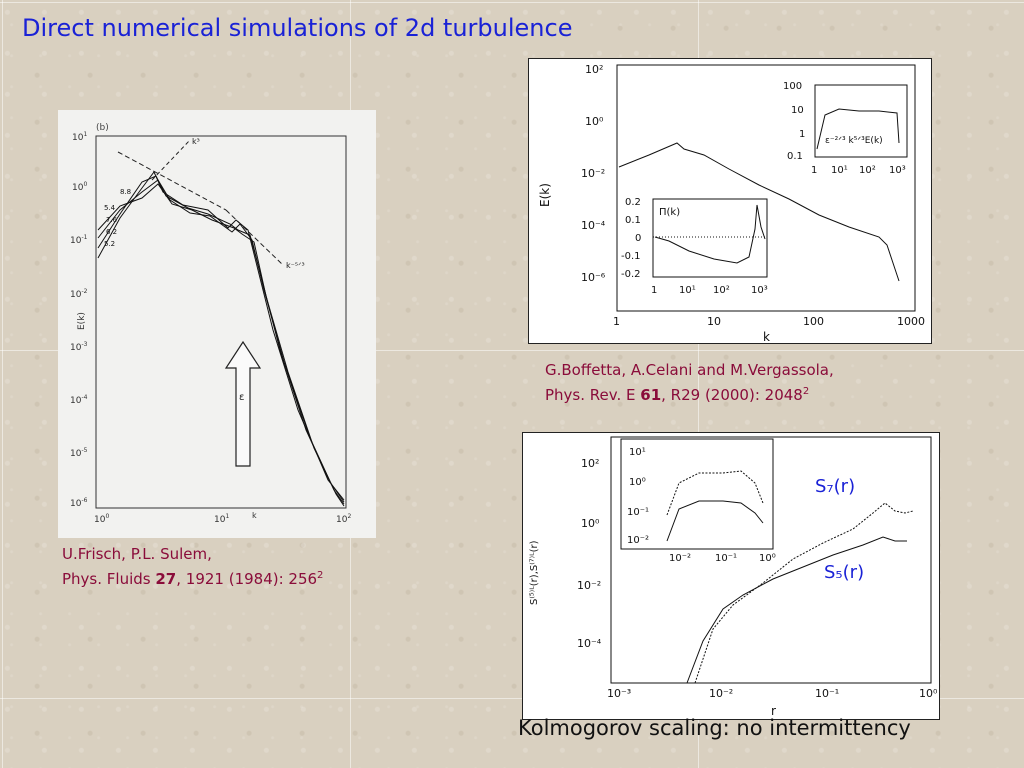 The height and width of the screenshot is (768, 1024). I want to click on x-tick: 10¹, so click(221, 519).